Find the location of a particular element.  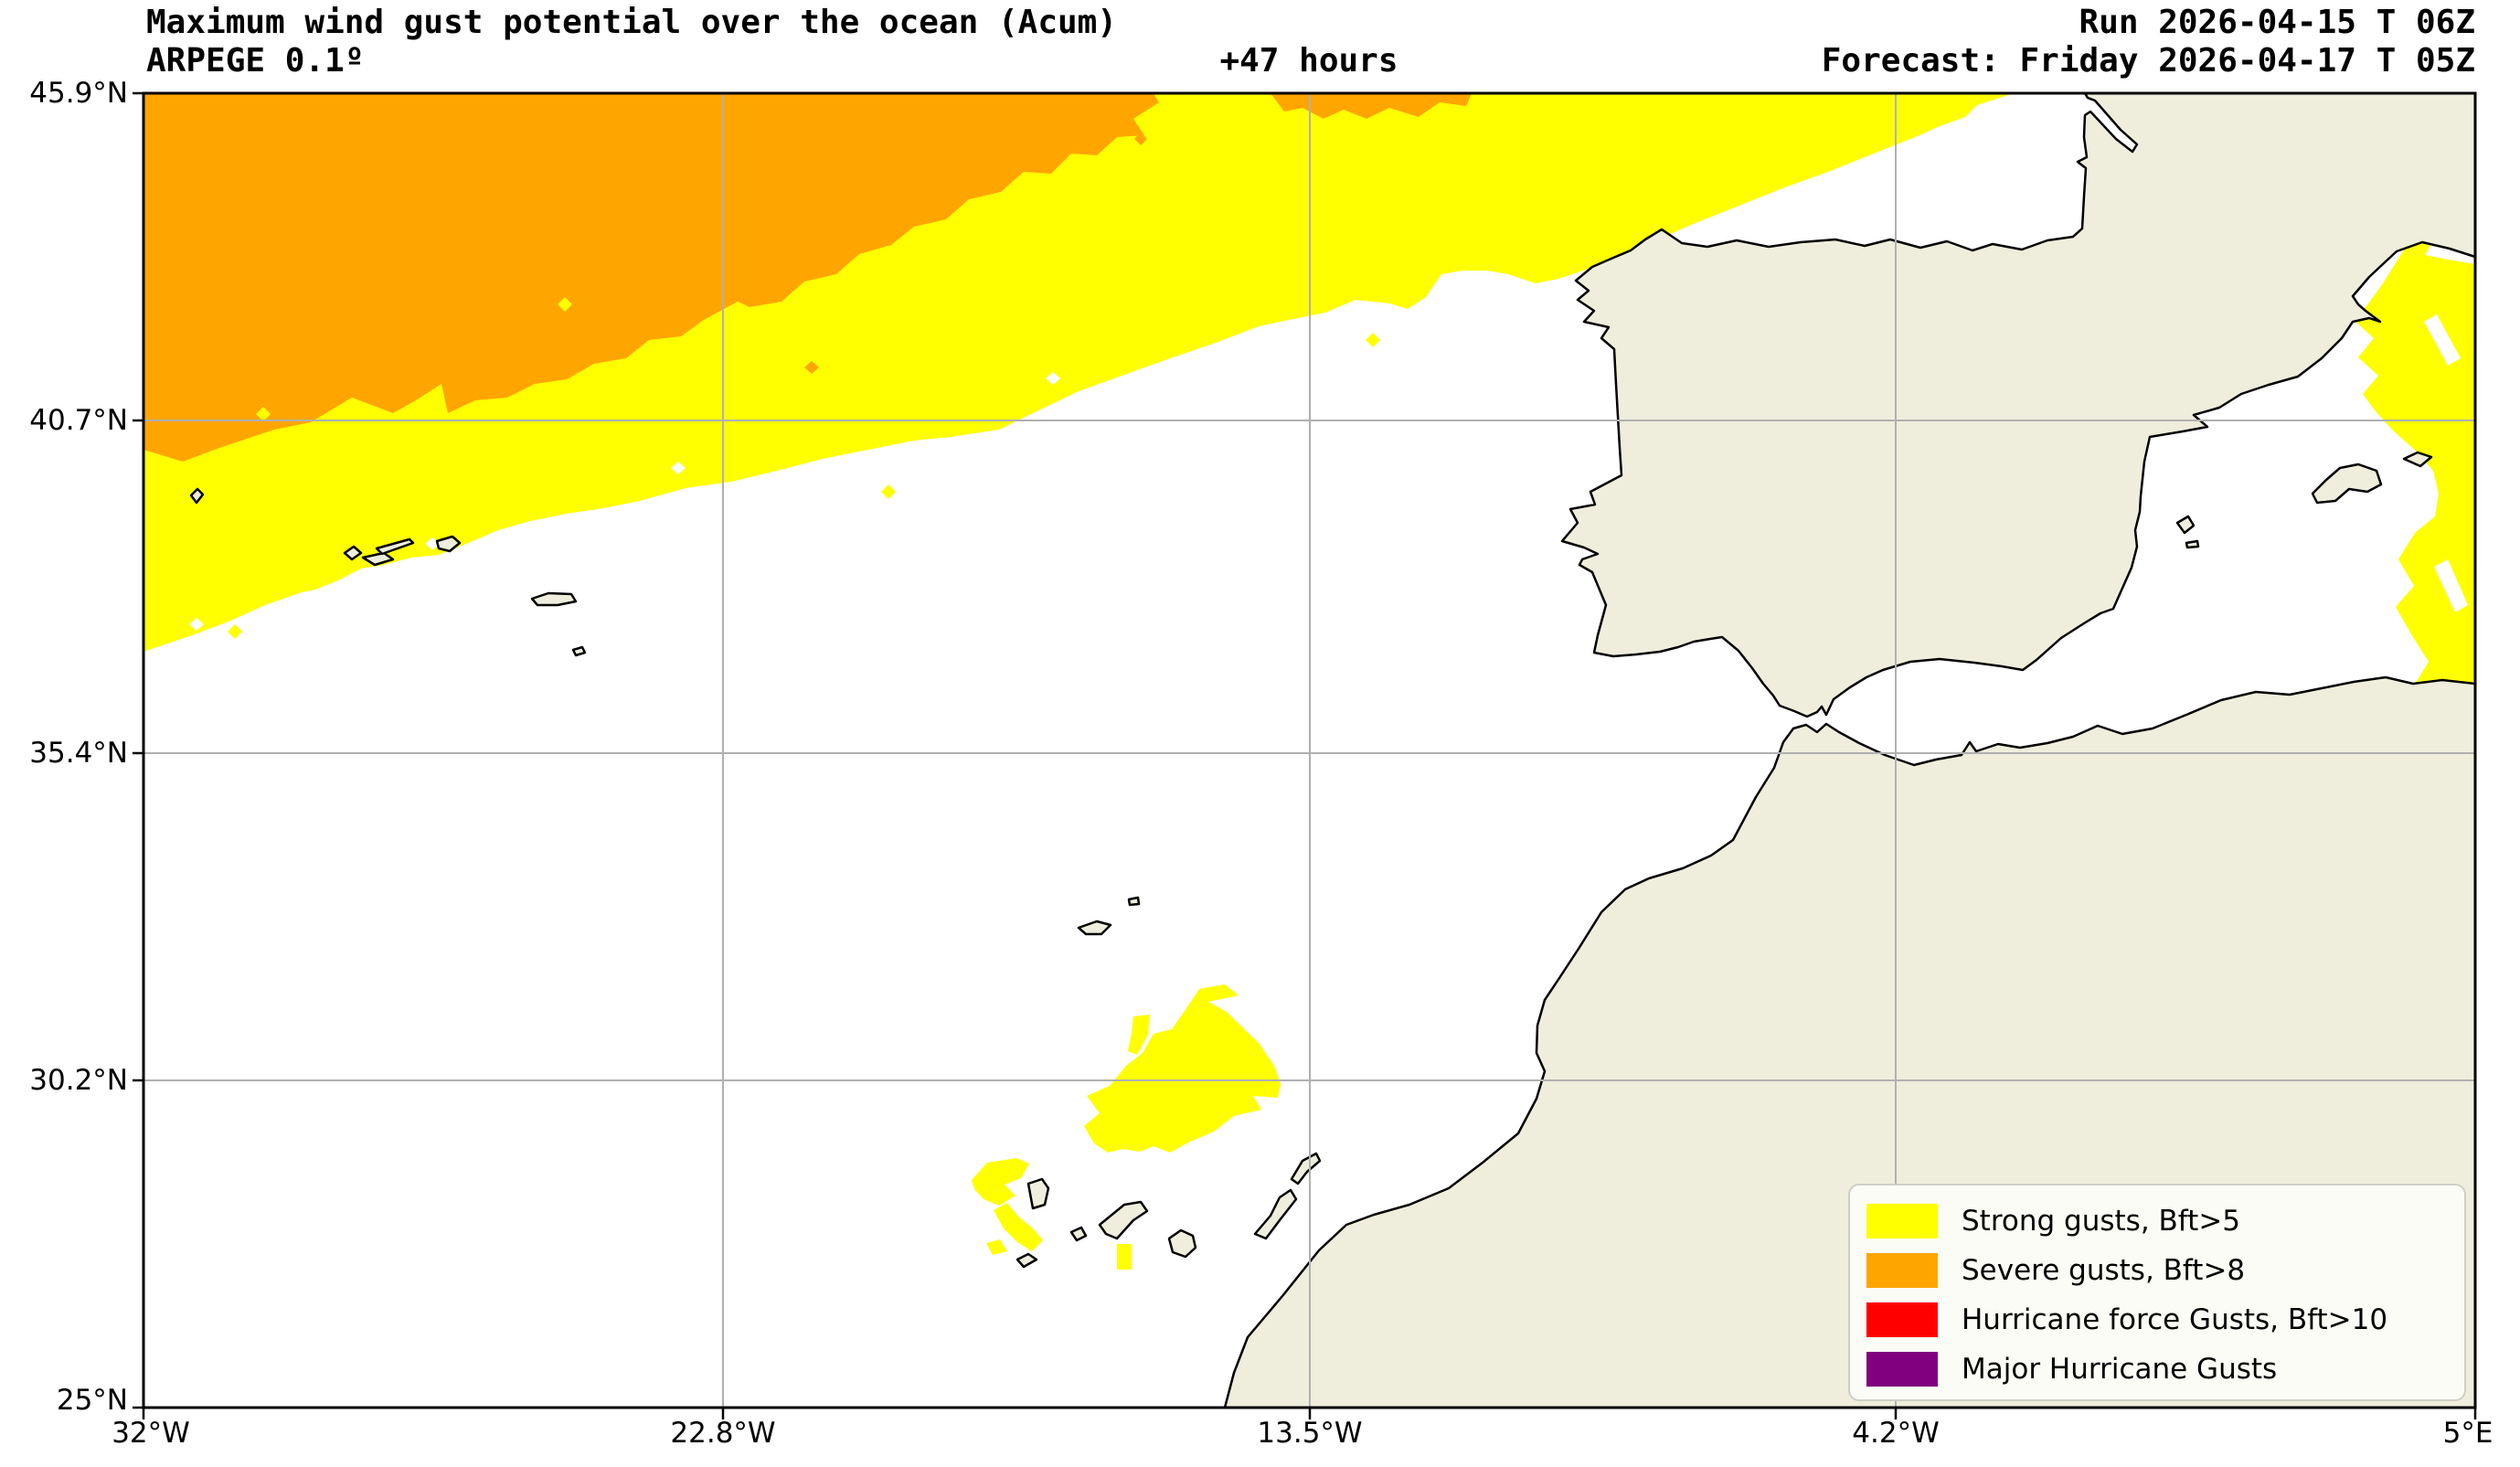

gust-strong-canary-ne is located at coordinates (1182, 1068).